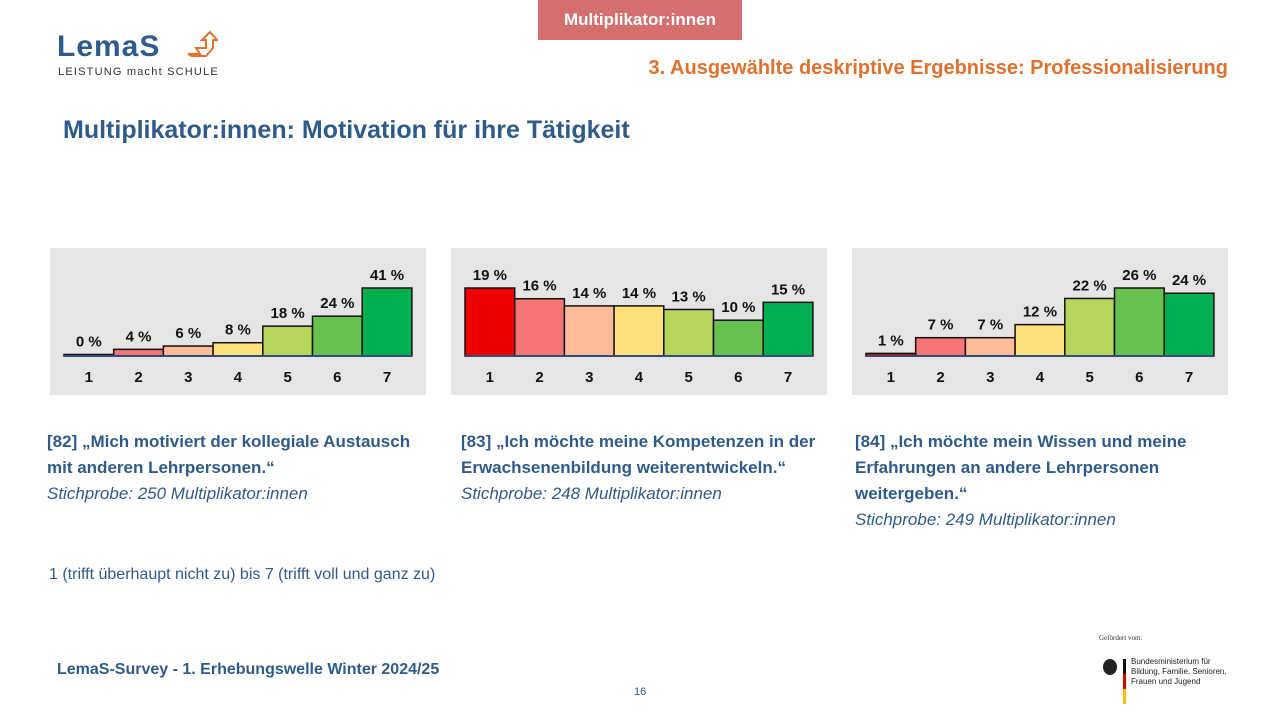  I want to click on data-label: 41 %, so click(387, 275).